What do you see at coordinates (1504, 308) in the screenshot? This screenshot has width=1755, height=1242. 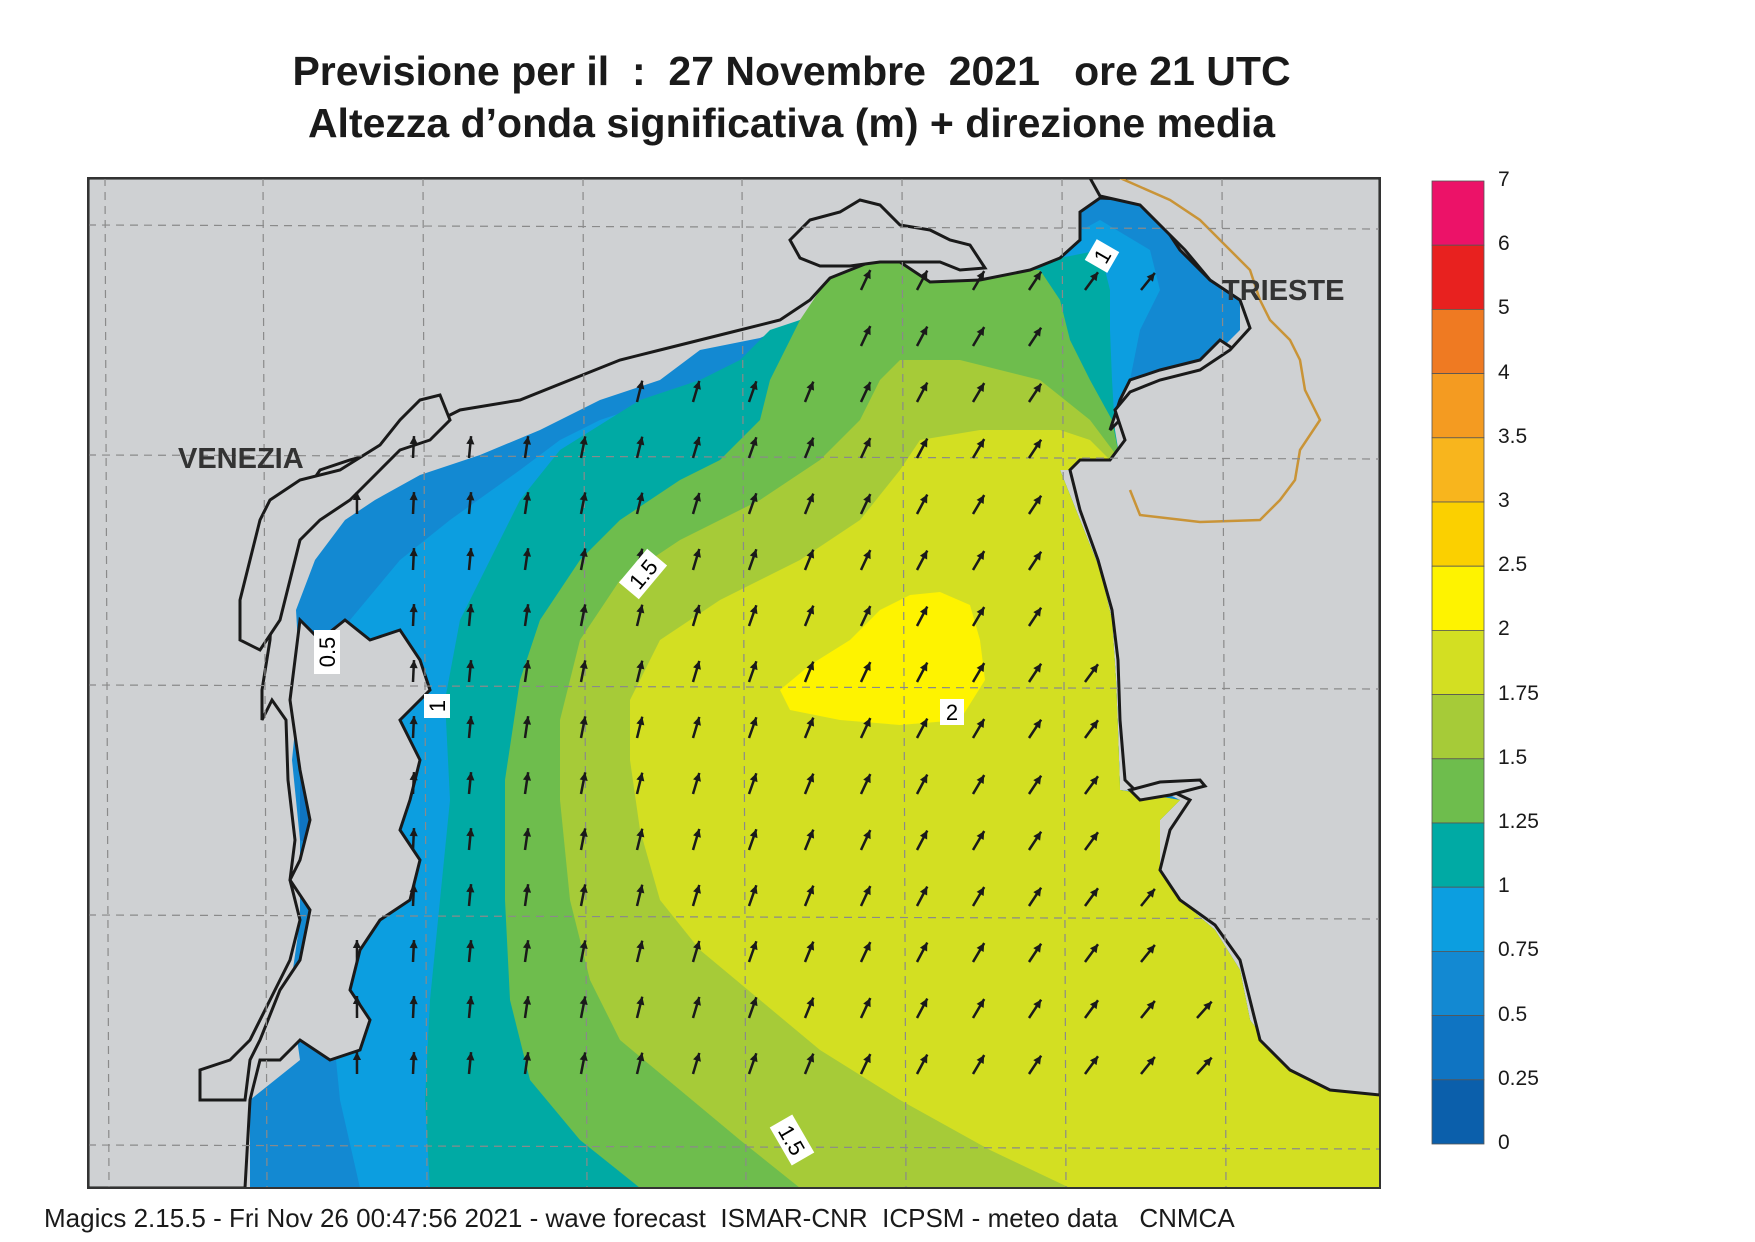 I see `colour-scale-value: 5` at bounding box center [1504, 308].